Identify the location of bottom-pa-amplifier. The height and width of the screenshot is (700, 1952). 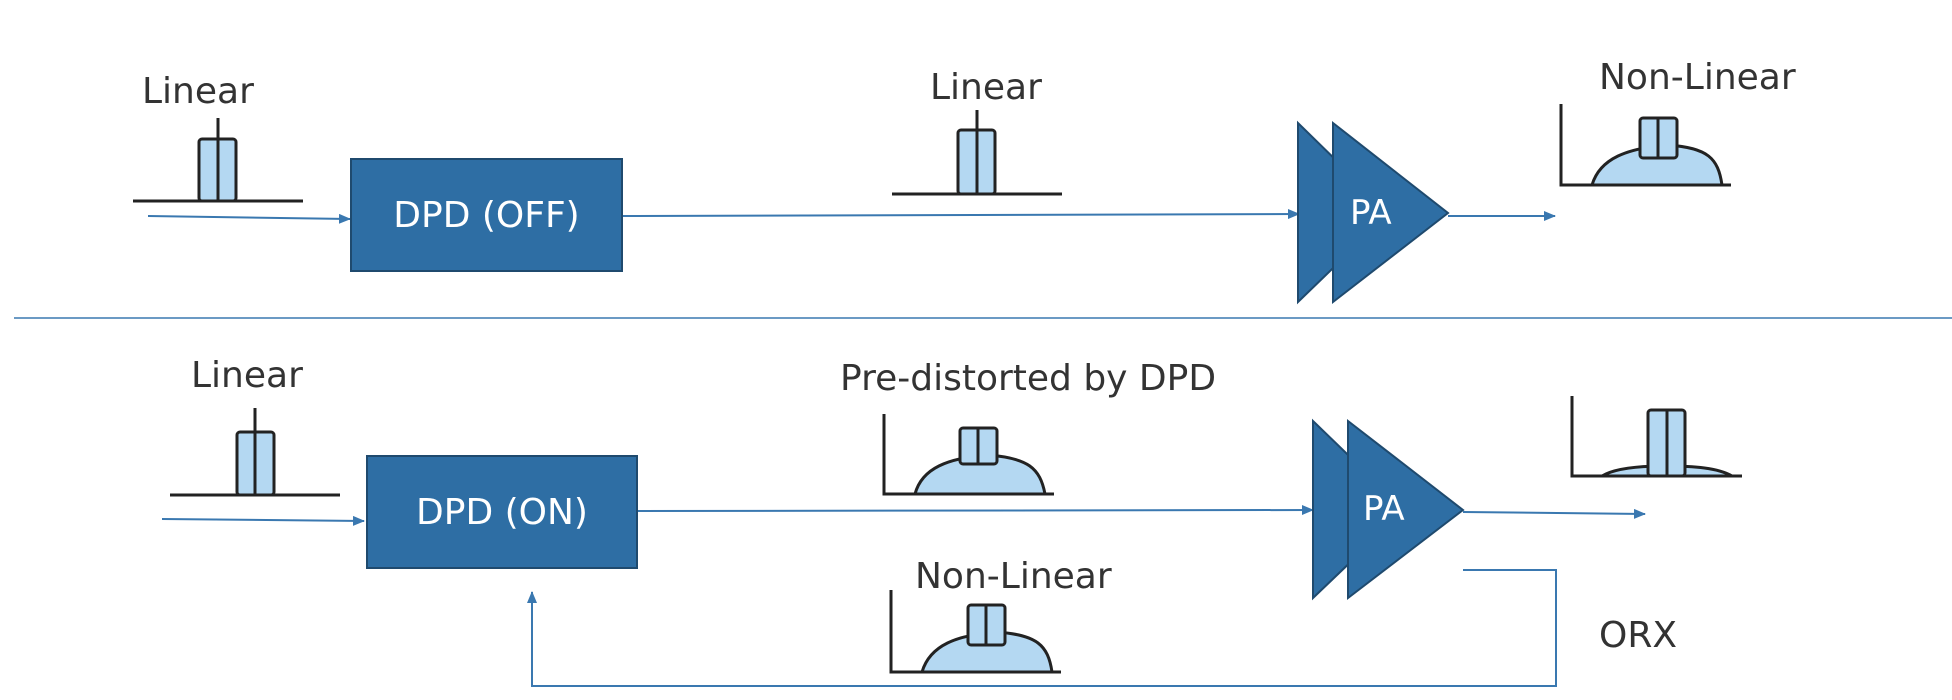
(1388, 509).